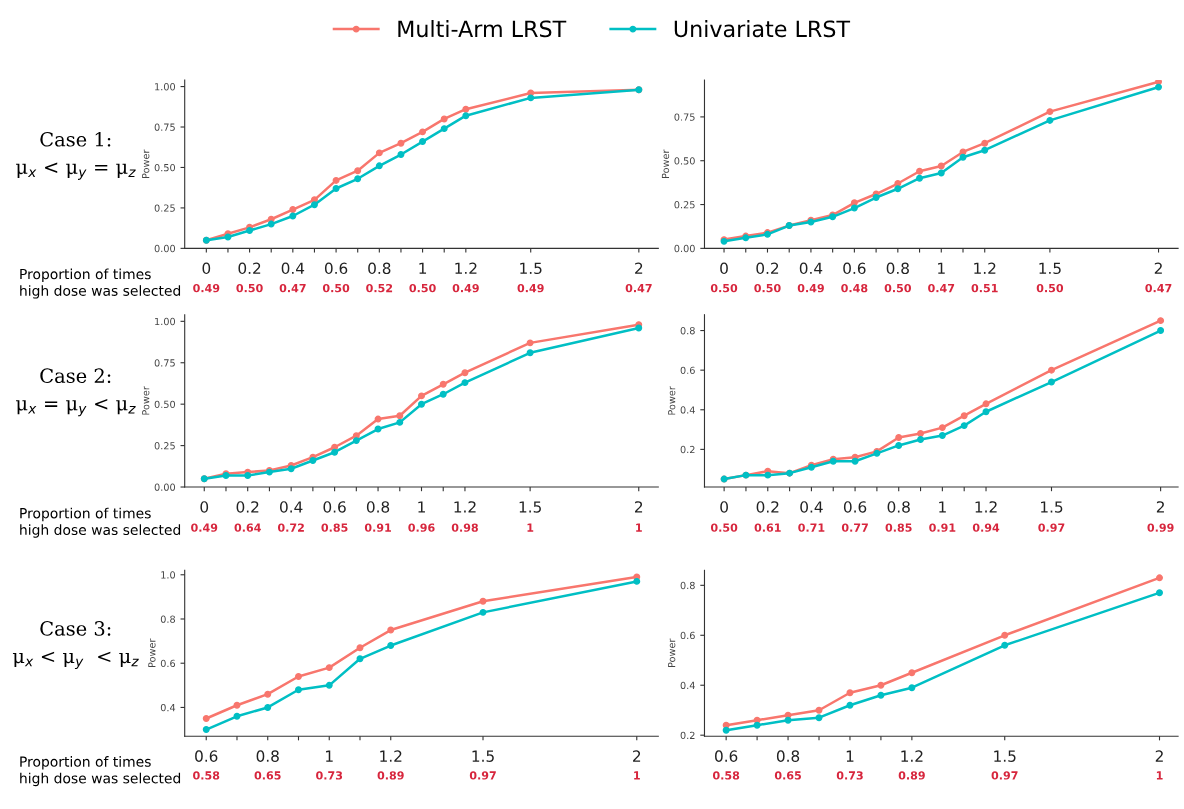 The height and width of the screenshot is (809, 1184). What do you see at coordinates (767, 527) in the screenshot?
I see `text: 0.61` at bounding box center [767, 527].